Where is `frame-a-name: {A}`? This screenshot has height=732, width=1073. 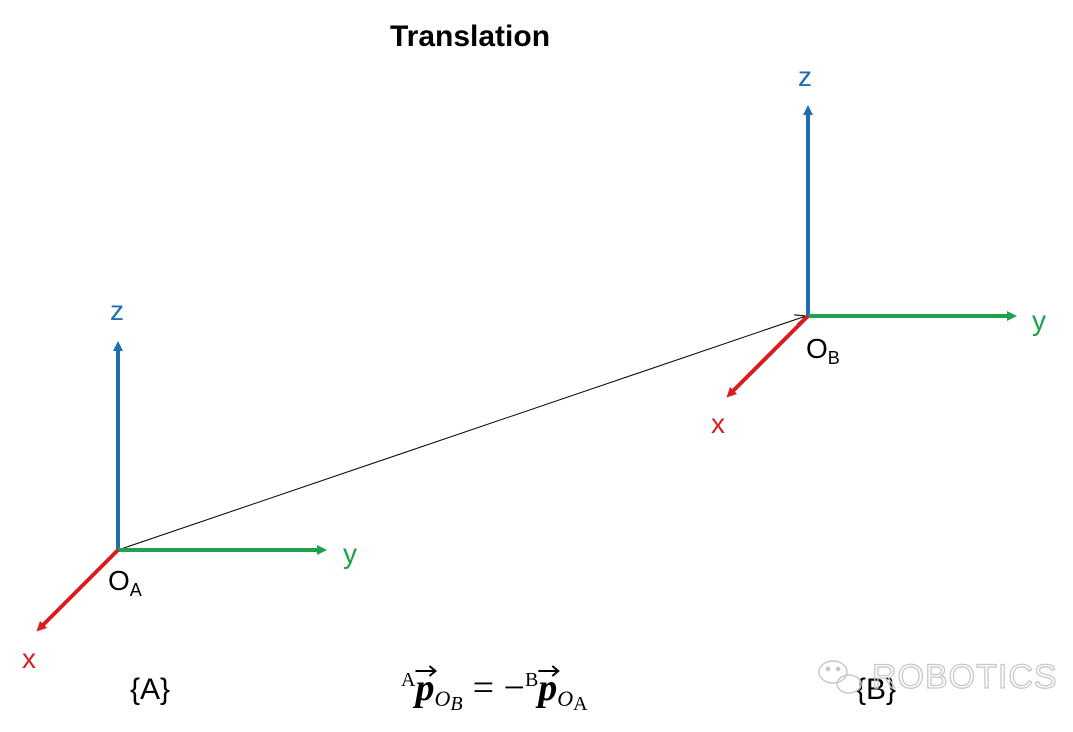
frame-a-name: {A} is located at coordinates (150, 689).